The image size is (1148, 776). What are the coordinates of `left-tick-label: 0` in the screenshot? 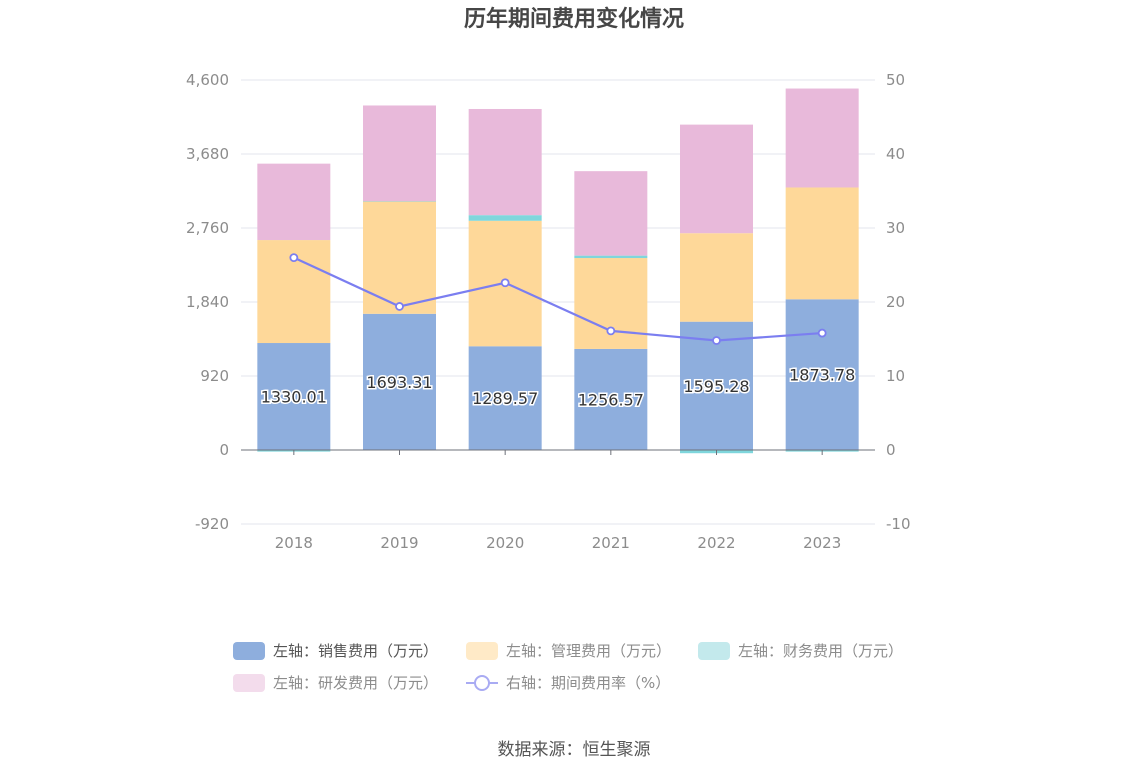 It's located at (224, 450).